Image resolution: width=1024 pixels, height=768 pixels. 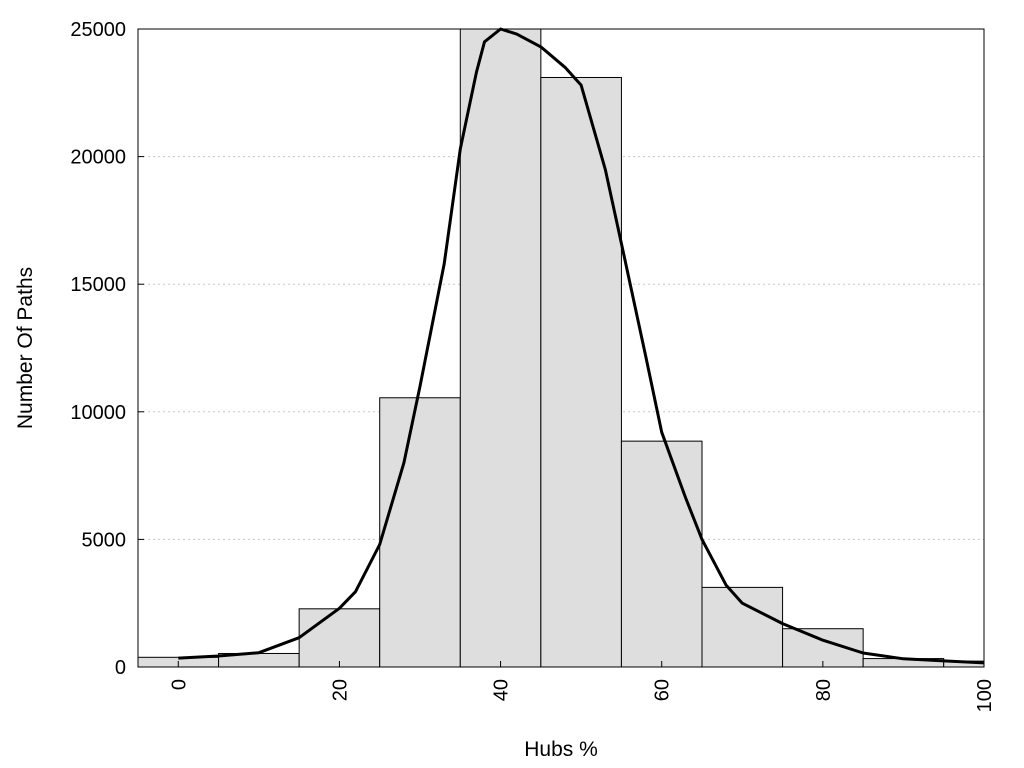 What do you see at coordinates (179, 684) in the screenshot?
I see `x-tick-label: 0` at bounding box center [179, 684].